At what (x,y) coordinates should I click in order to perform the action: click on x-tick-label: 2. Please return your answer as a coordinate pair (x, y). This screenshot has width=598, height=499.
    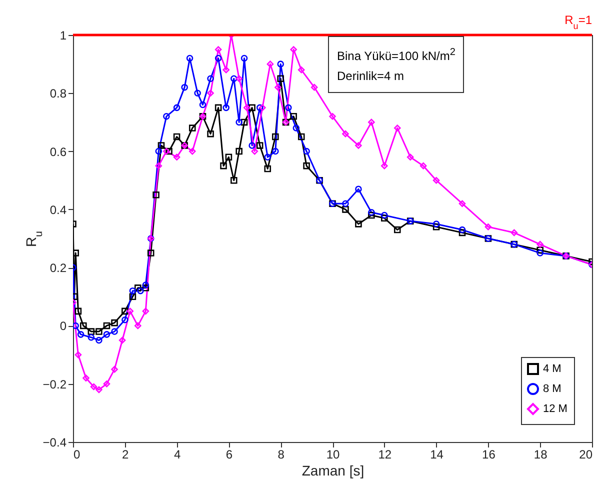
    Looking at the image, I should click on (126, 455).